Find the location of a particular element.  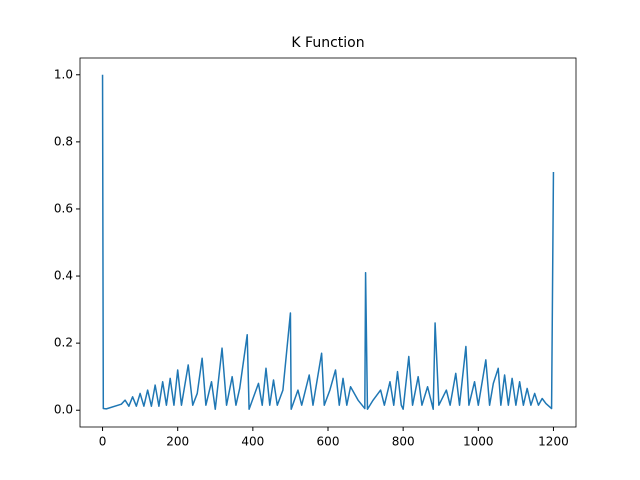

y-tick-label: 1.0 is located at coordinates (63, 74).